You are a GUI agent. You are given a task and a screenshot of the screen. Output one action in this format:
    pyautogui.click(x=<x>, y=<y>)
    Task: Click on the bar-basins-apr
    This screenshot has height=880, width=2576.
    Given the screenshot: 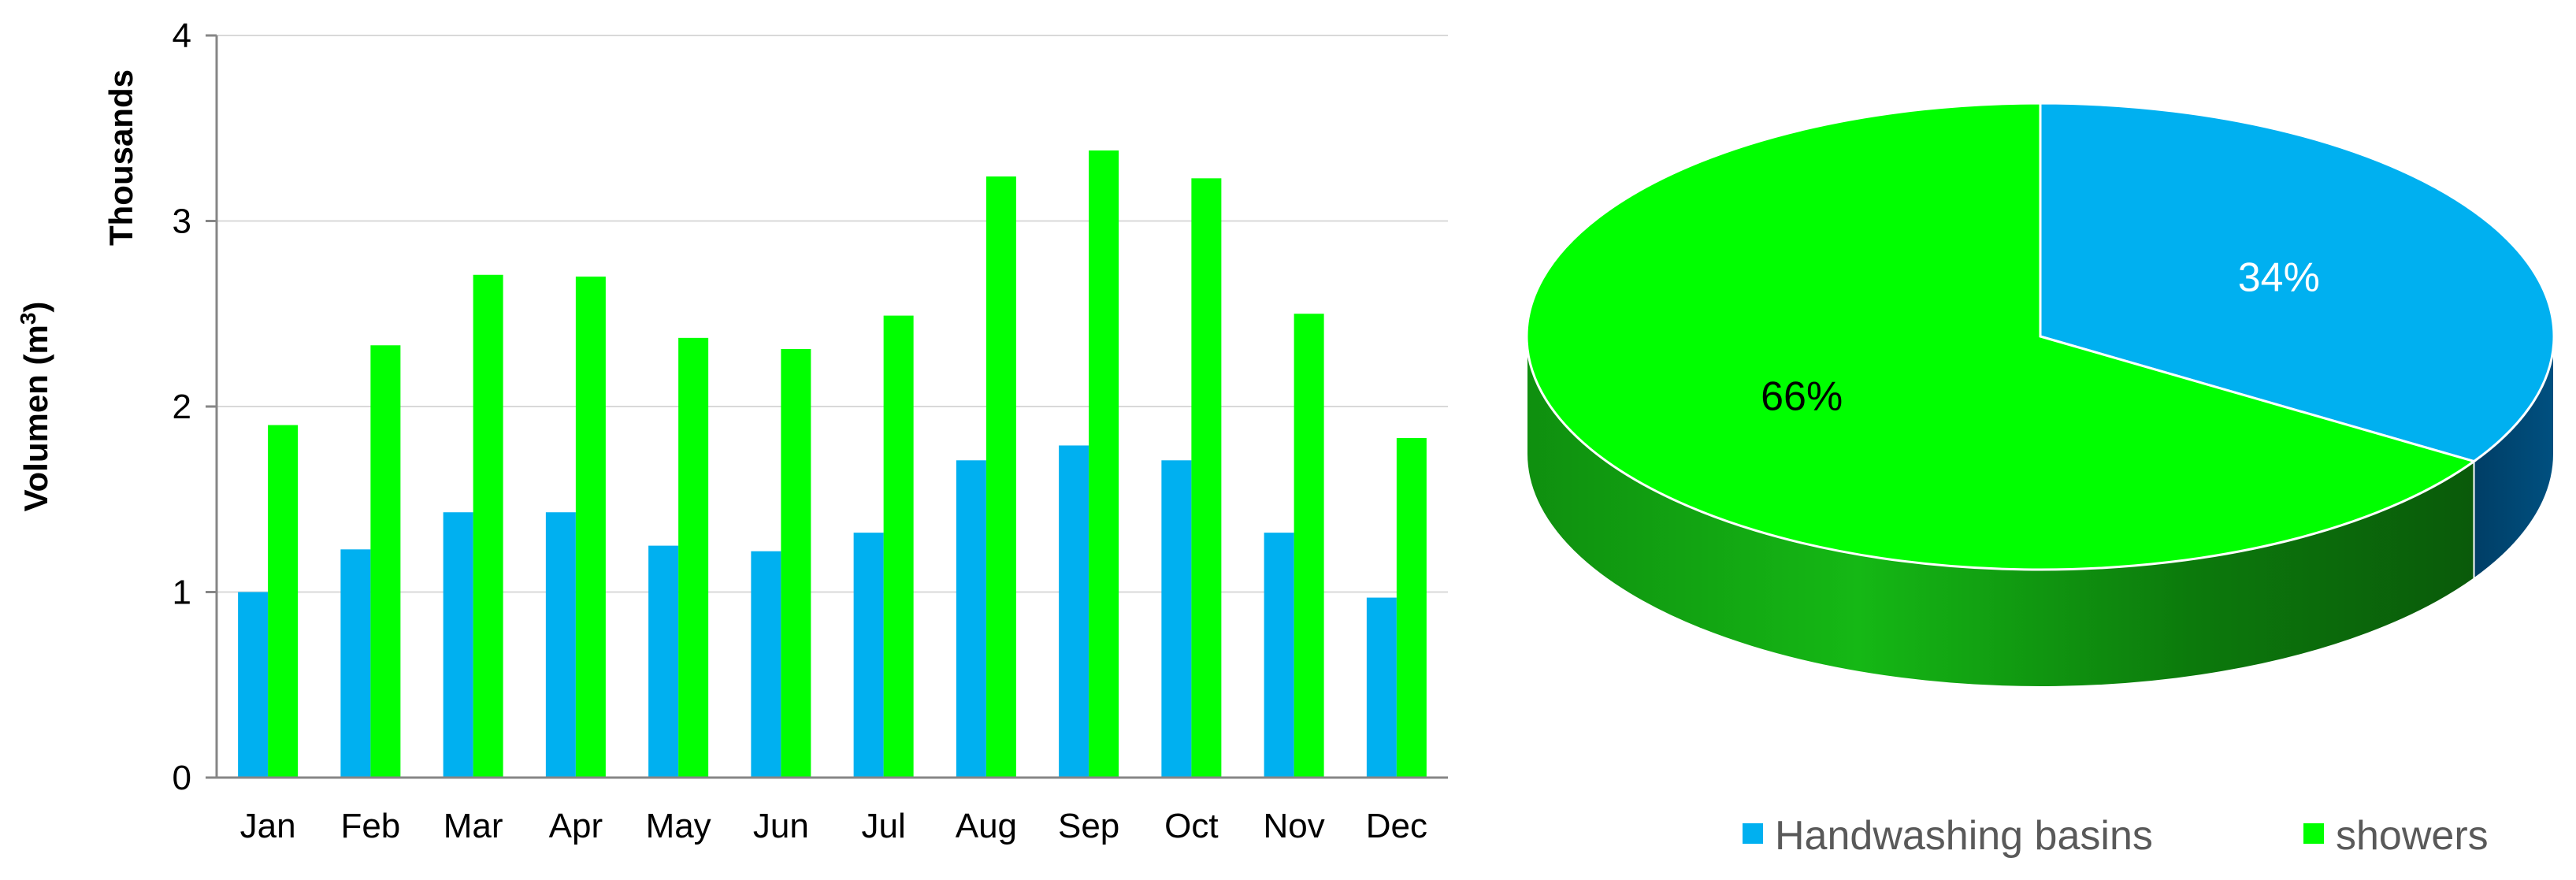 What is the action you would take?
    pyautogui.click(x=560, y=645)
    